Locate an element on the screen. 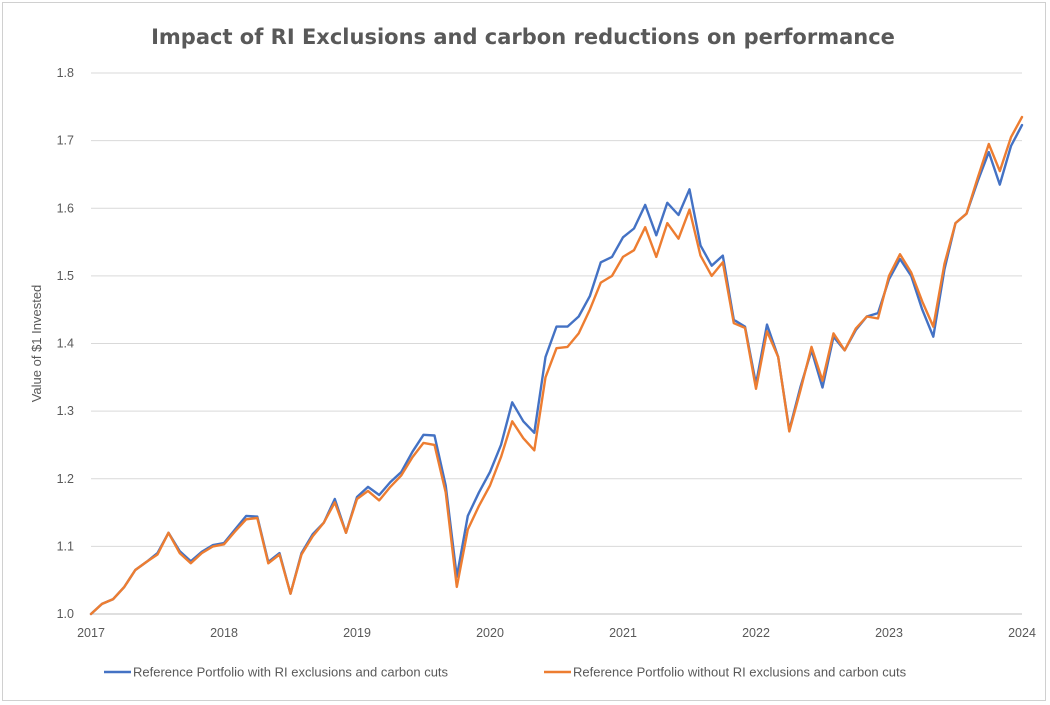  y-tick-label: 1.6 is located at coordinates (65, 208).